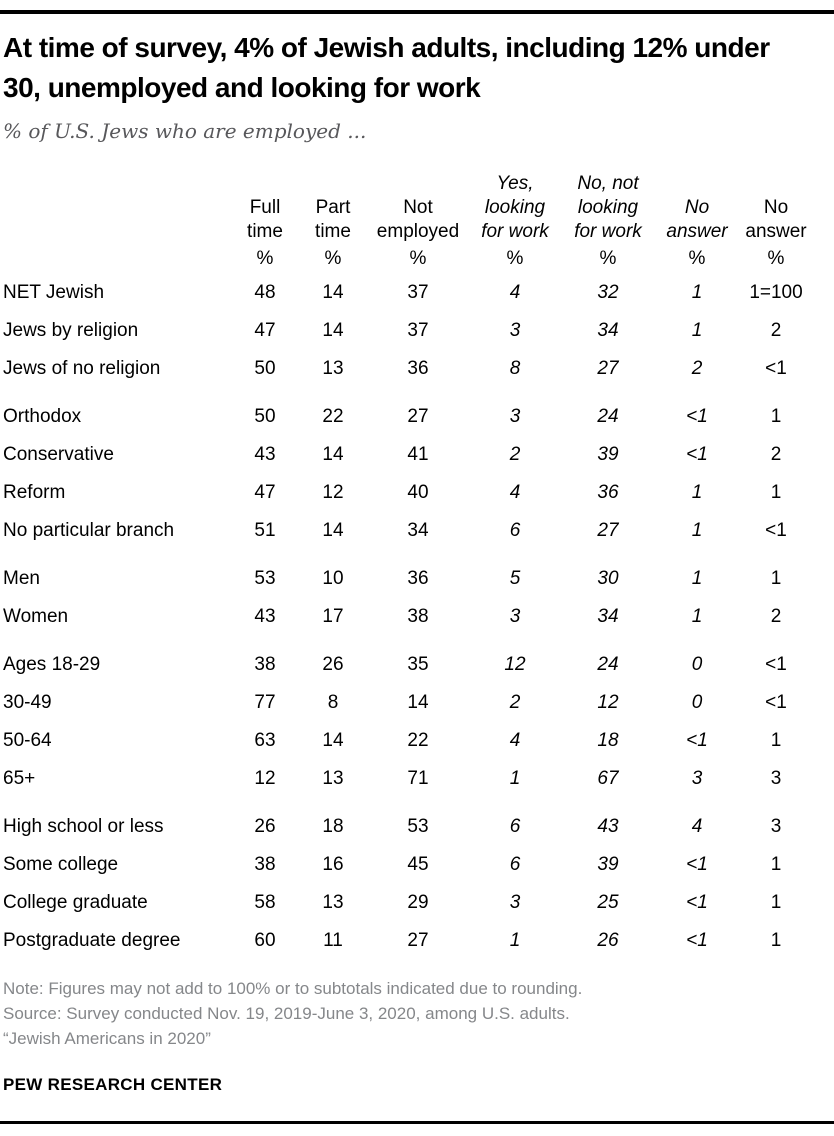 This screenshot has width=834, height=1136. I want to click on table-row: Jews by religion 47 14 37 3 34 1 2, so click(408, 331).